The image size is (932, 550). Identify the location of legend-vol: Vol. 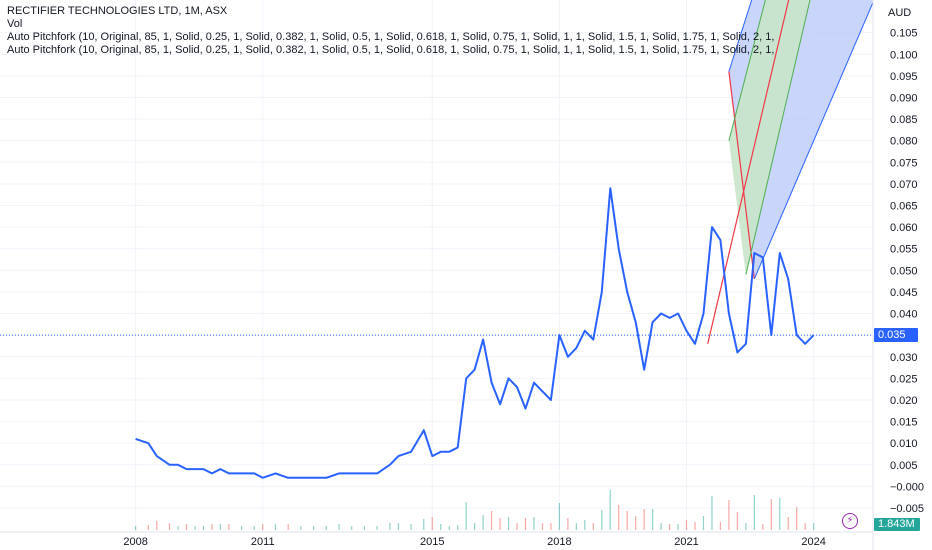
(15, 24).